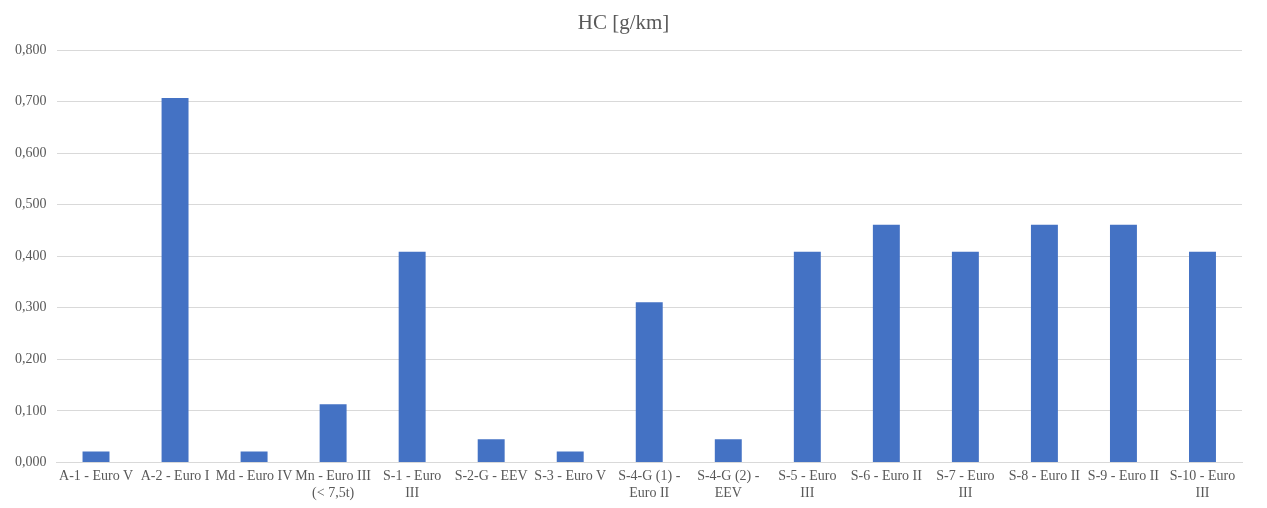  What do you see at coordinates (175, 476) in the screenshot?
I see `x-tick-label: A-2 - Euro I` at bounding box center [175, 476].